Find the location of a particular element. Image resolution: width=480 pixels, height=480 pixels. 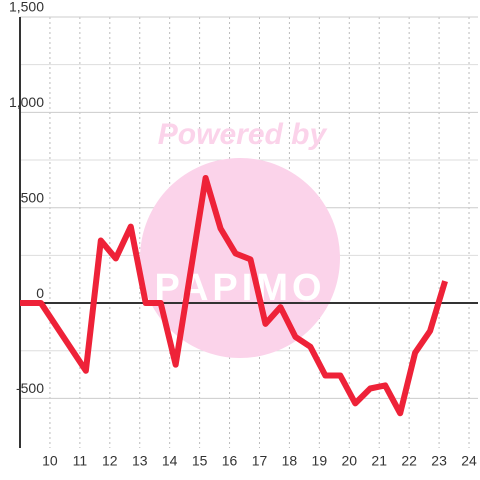

x-tick-label: 10 is located at coordinates (50, 461).